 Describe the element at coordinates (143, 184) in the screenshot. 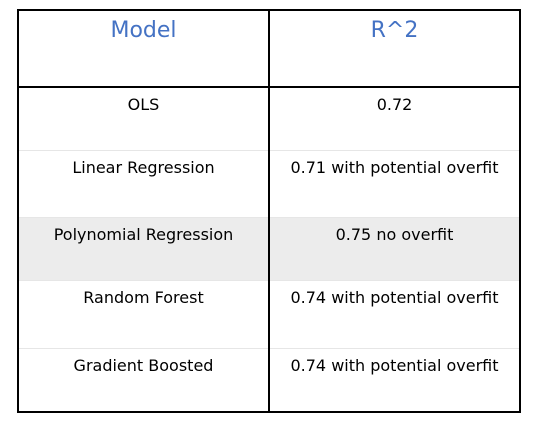

I see `model-cell: Linear Regression` at that location.